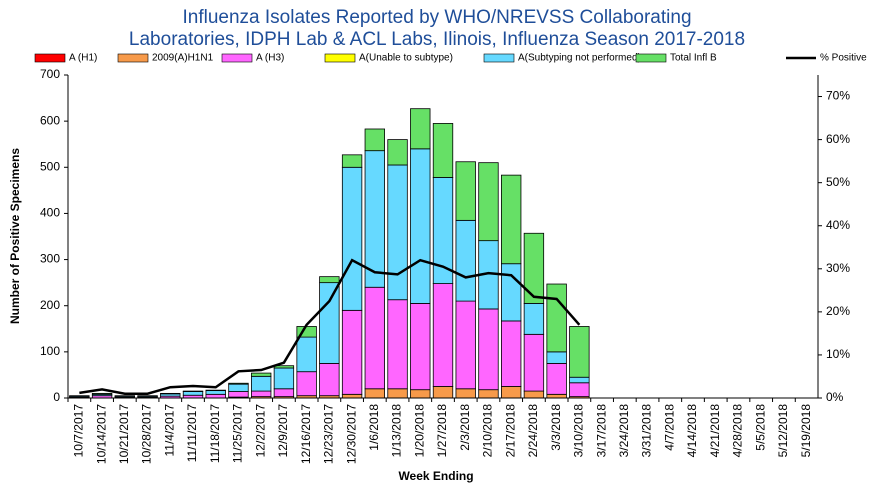 The width and height of the screenshot is (874, 485). What do you see at coordinates (50, 305) in the screenshot?
I see `y-tick-label: 200` at bounding box center [50, 305].